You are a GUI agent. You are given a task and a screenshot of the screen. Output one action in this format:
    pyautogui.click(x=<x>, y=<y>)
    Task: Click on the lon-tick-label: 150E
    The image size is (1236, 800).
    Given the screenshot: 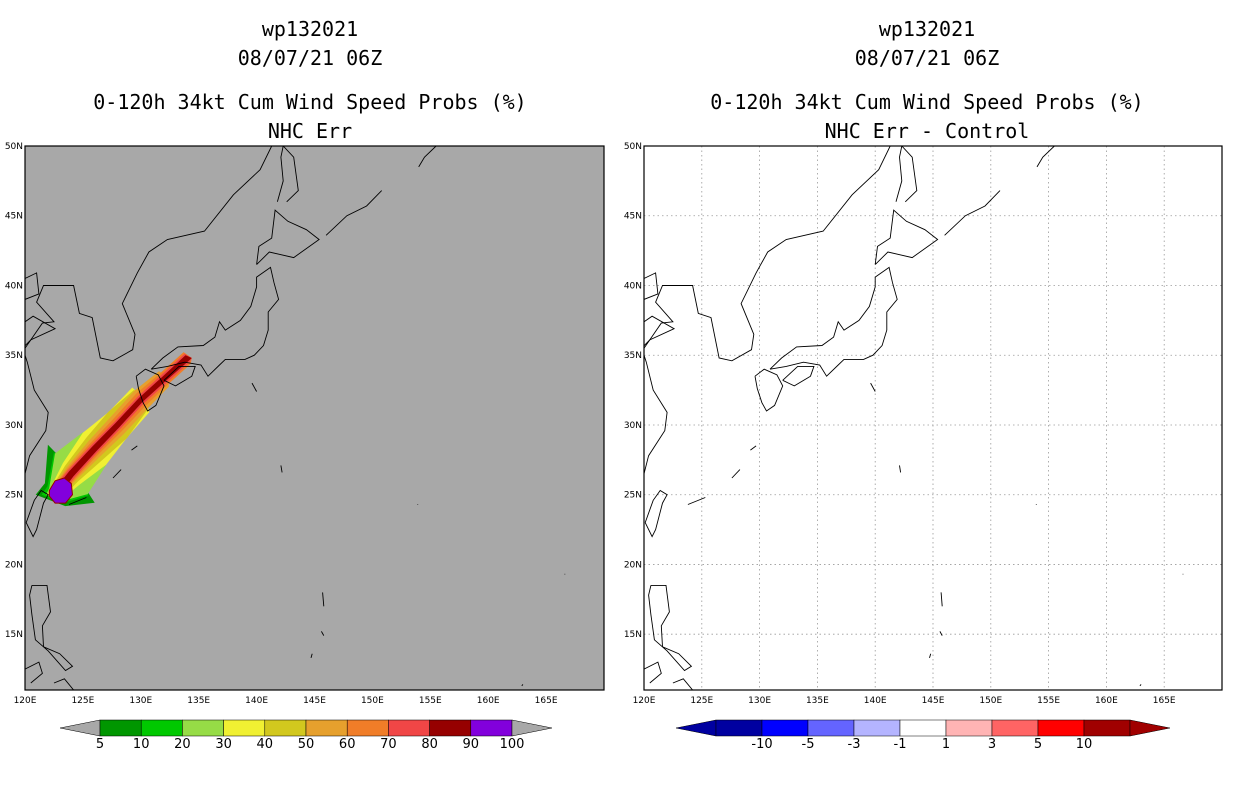 What is the action you would take?
    pyautogui.click(x=990, y=701)
    